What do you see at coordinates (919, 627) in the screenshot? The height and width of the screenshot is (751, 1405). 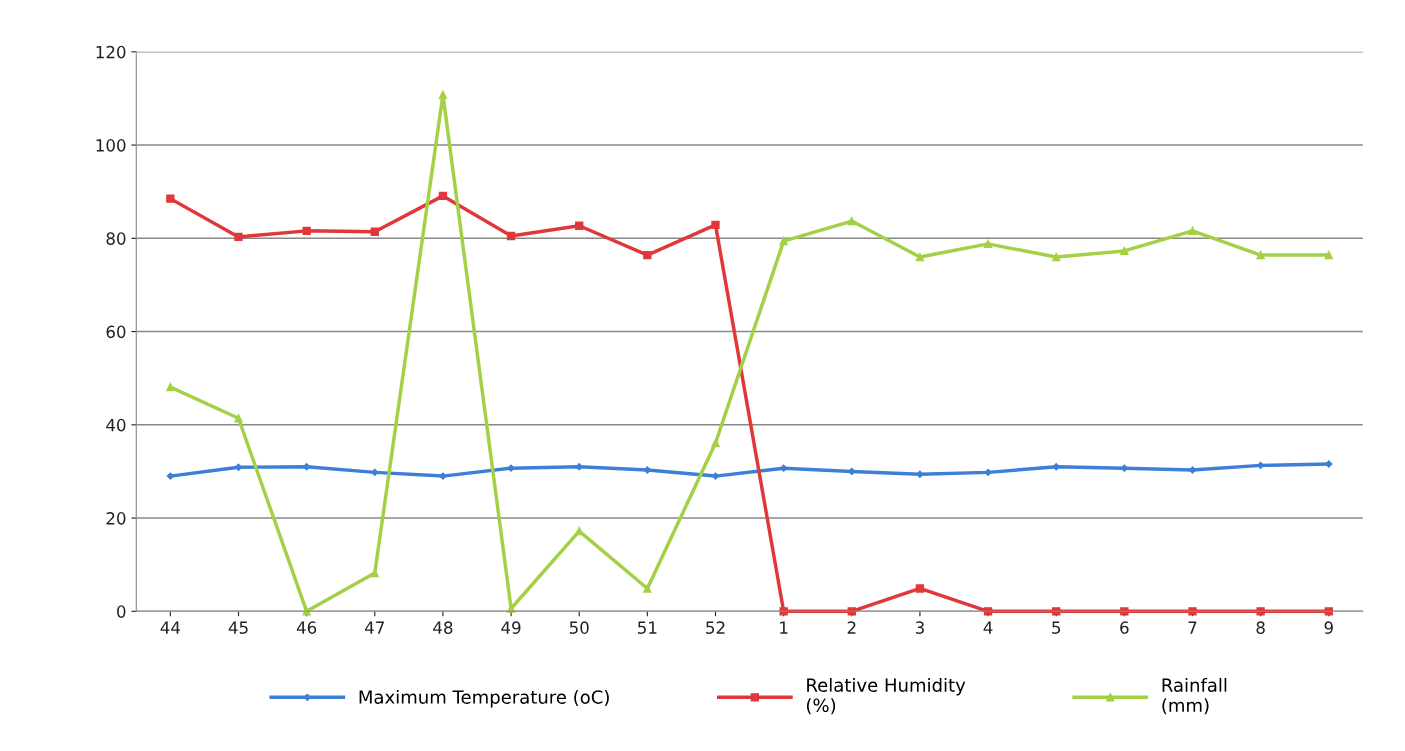 I see `x-tick-label: 3` at bounding box center [919, 627].